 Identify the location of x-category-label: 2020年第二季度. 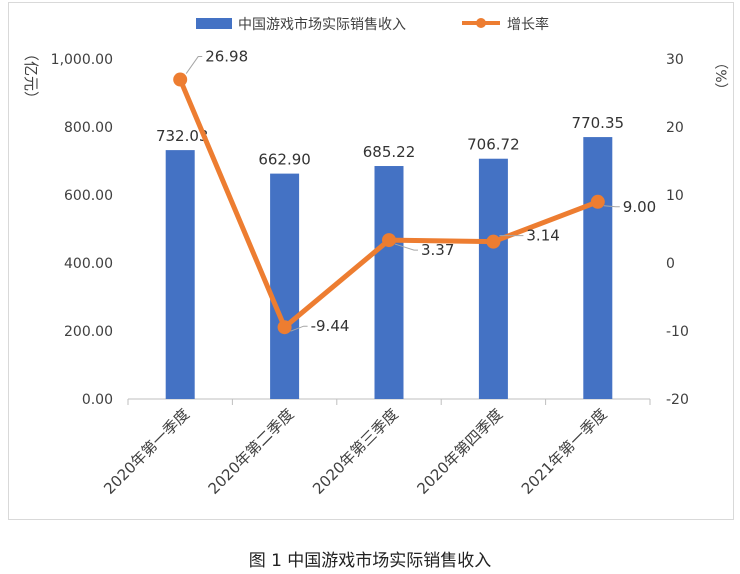
(251, 451).